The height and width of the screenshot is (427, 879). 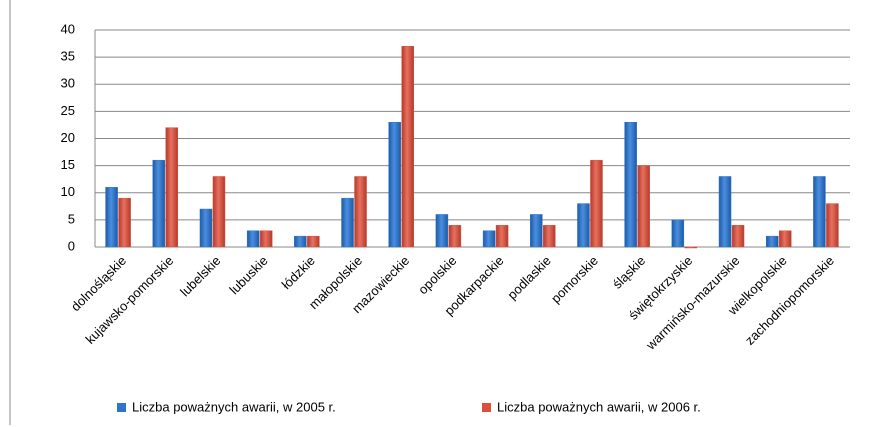 What do you see at coordinates (68, 56) in the screenshot?
I see `y-tick-label: 35` at bounding box center [68, 56].